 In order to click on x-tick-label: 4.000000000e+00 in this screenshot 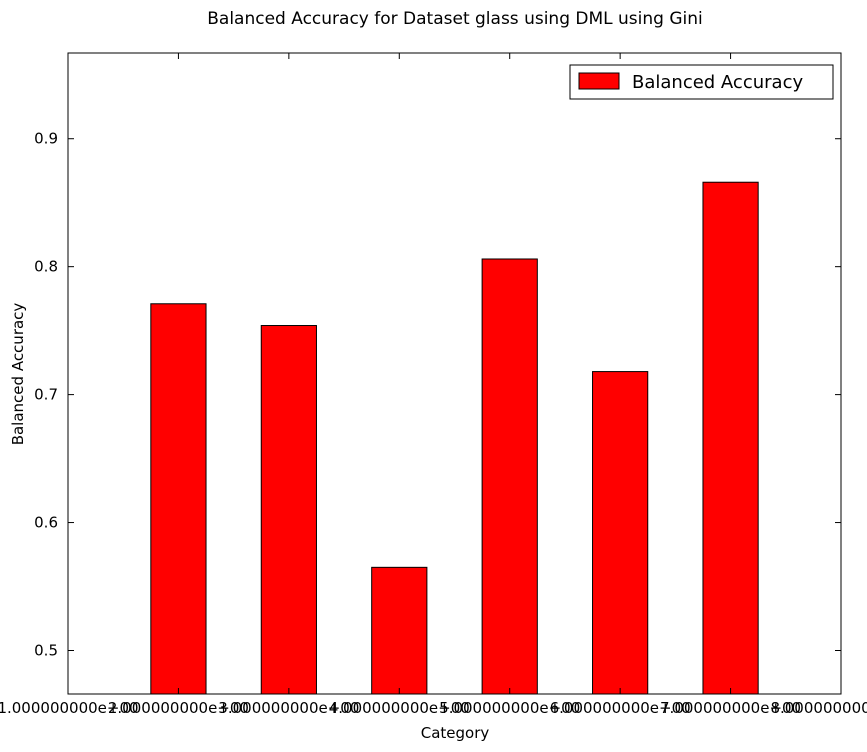, I will do `click(399, 708)`.